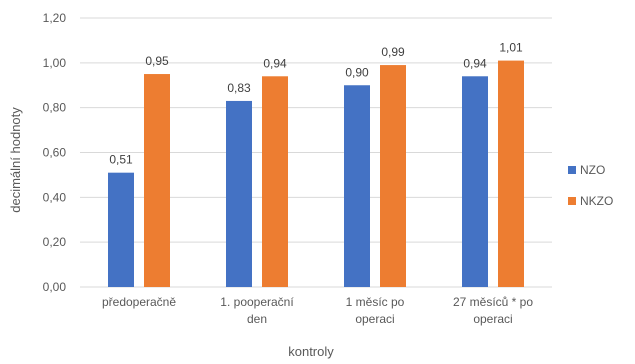 This screenshot has width=635, height=364. Describe the element at coordinates (311, 351) in the screenshot. I see `x-axis-title: kontroly` at that location.